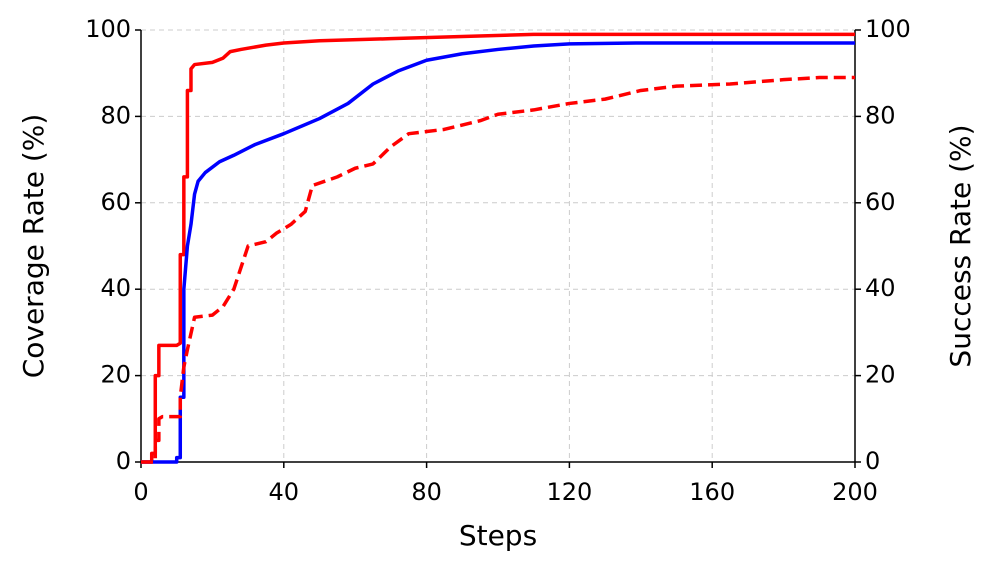 The width and height of the screenshot is (997, 573). What do you see at coordinates (140, 492) in the screenshot?
I see `x-tick-label: 0` at bounding box center [140, 492].